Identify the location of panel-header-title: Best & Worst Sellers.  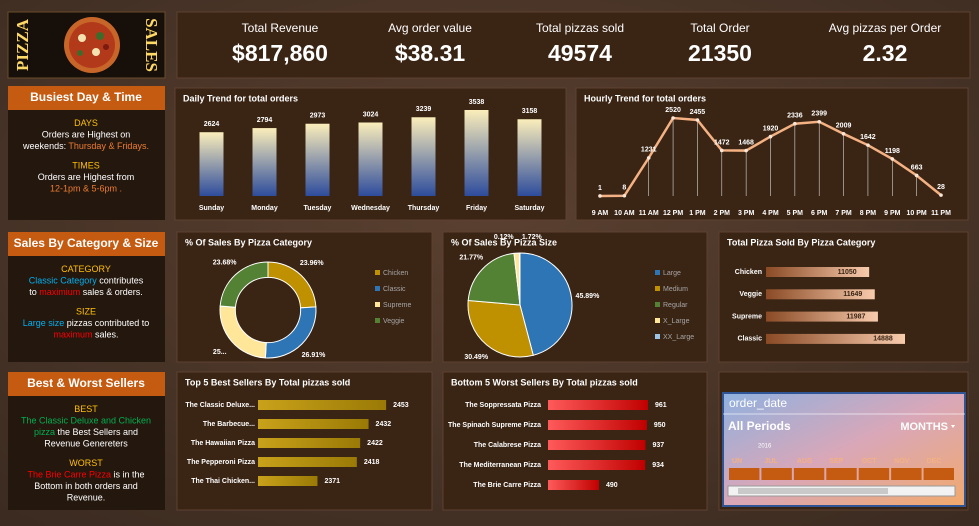
(86, 383).